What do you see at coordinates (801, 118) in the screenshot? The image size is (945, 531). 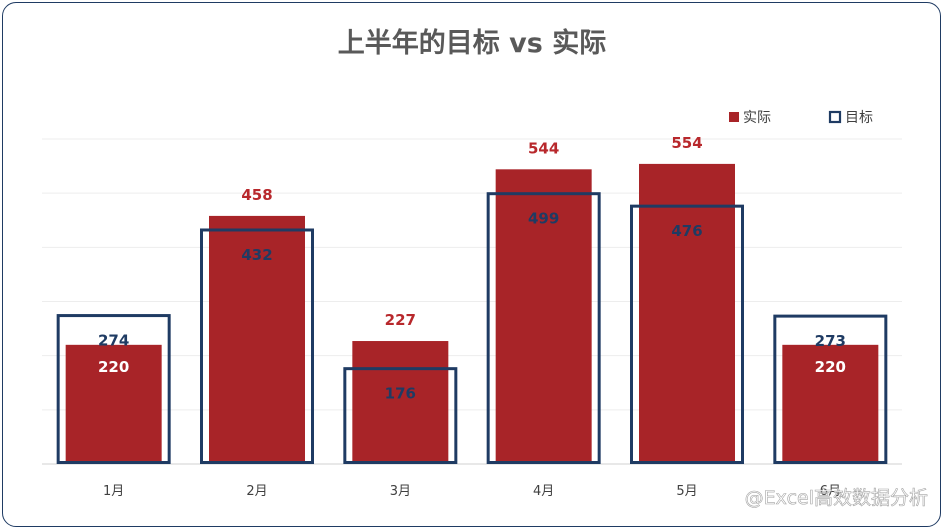 I see `legend: 实际 目标` at bounding box center [801, 118].